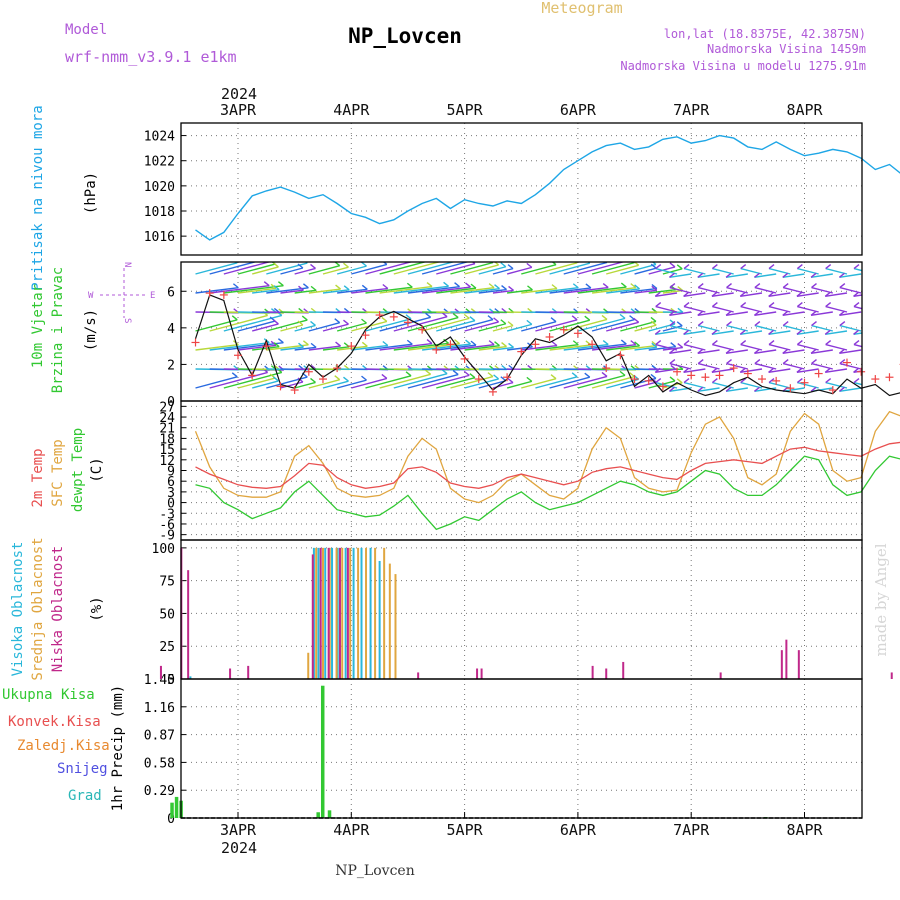 Image resolution: width=900 pixels, height=900 pixels. What do you see at coordinates (38, 326) in the screenshot?
I see `wind-ylabel-1: 10m Vjetar` at bounding box center [38, 326].